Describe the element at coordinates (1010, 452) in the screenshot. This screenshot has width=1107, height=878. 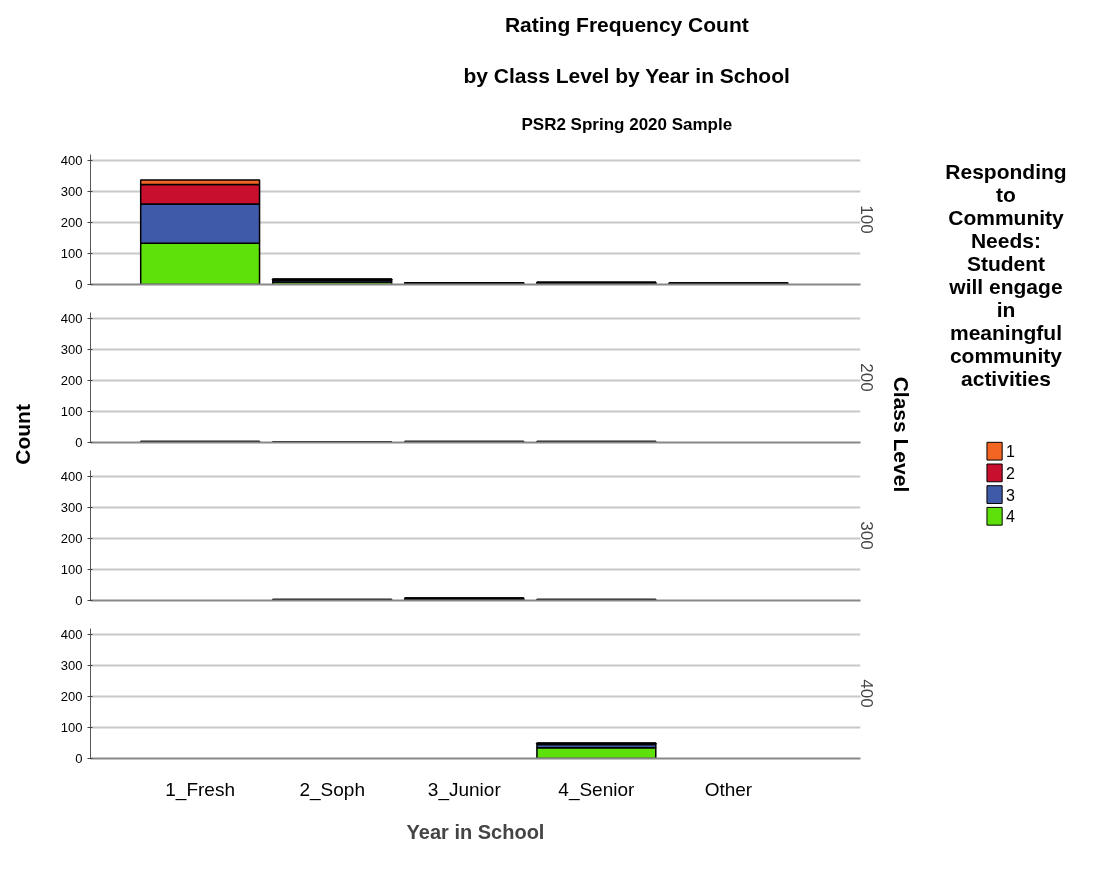
I see `legend-label: 1` at that location.